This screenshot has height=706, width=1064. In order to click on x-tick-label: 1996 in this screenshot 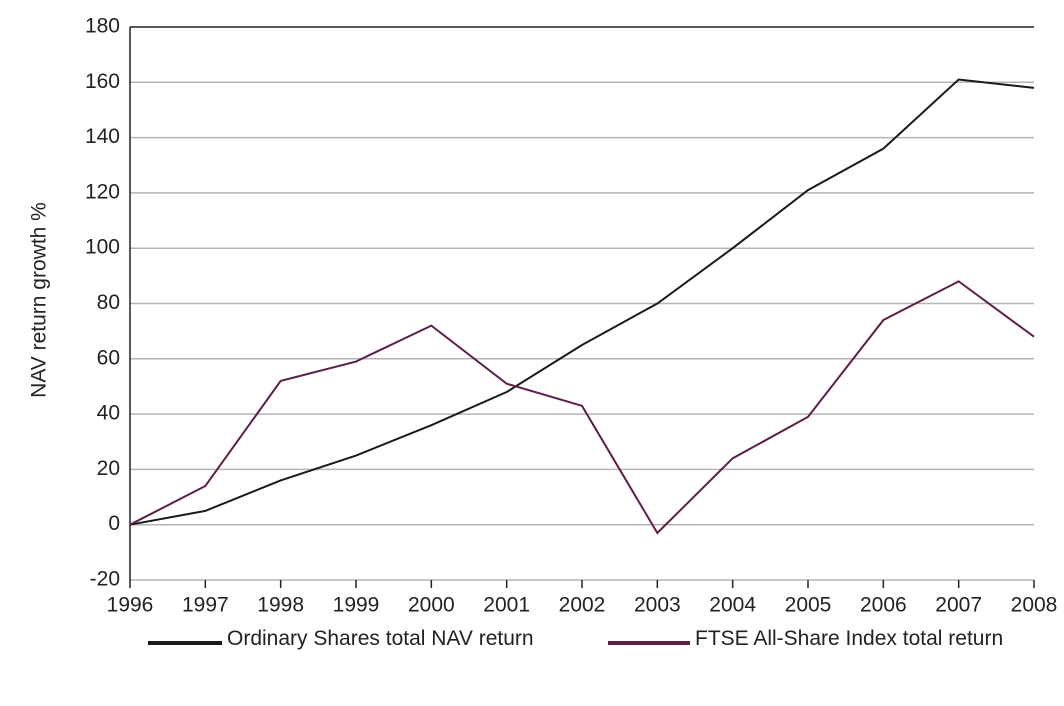, I will do `click(130, 605)`.